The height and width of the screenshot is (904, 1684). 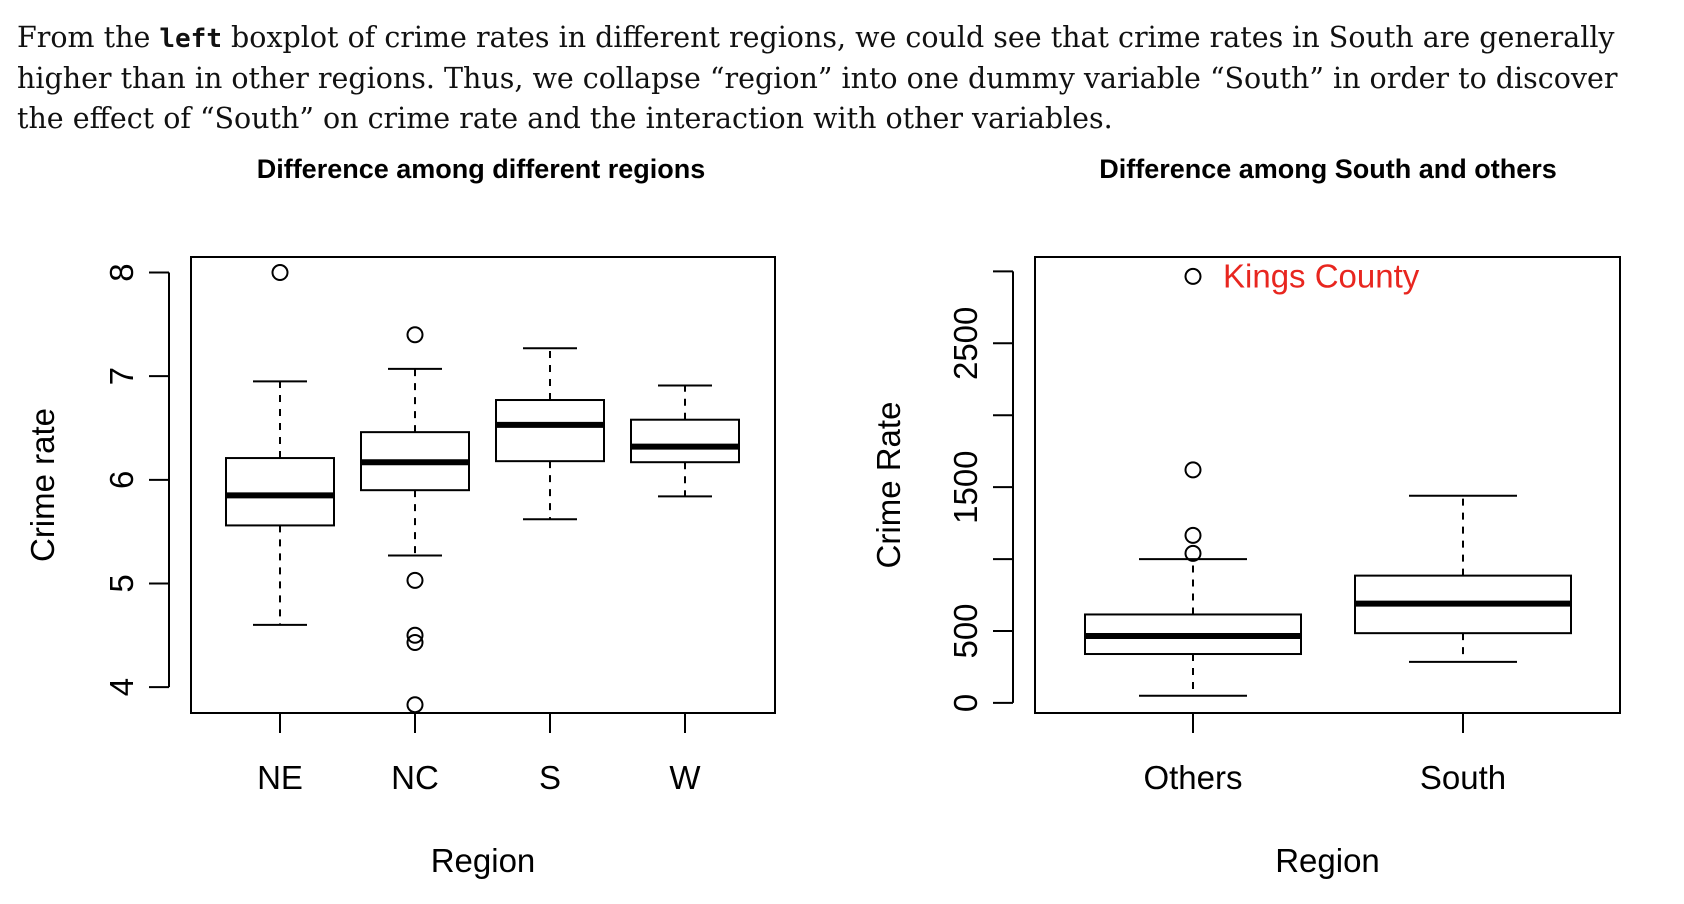 What do you see at coordinates (965, 703) in the screenshot?
I see `right-chart-y-tick-label-0: 0` at bounding box center [965, 703].